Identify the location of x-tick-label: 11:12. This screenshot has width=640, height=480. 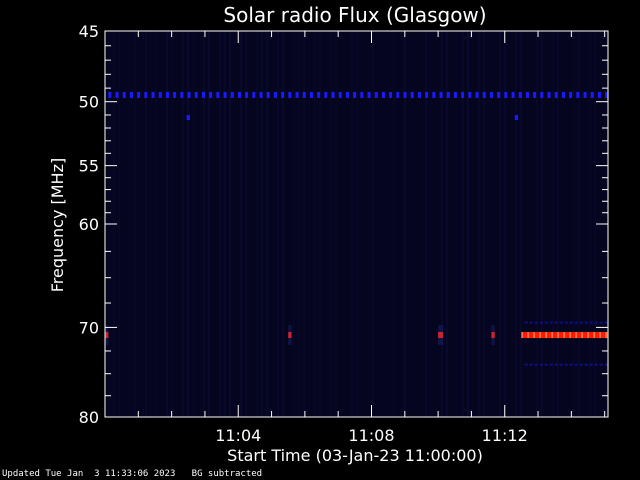
(505, 435).